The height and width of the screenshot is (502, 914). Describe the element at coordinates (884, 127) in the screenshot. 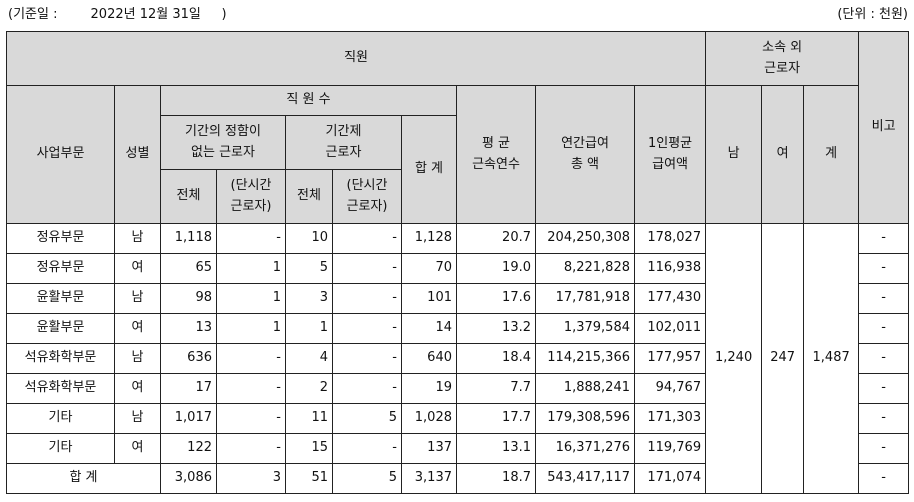

I see `note-header: 비고` at that location.